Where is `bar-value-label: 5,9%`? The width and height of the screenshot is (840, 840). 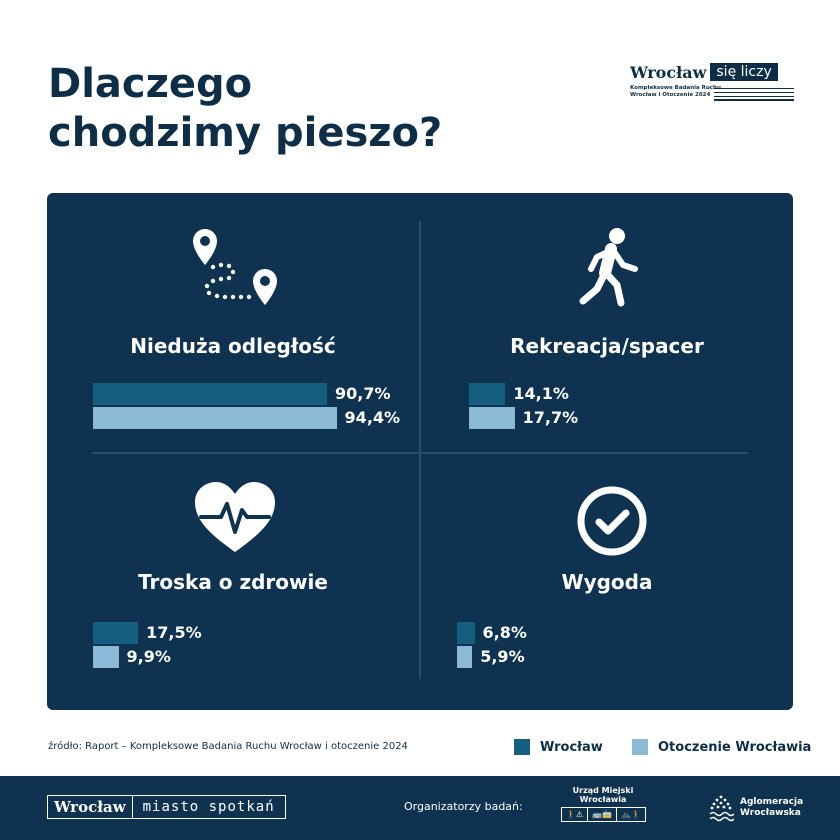 bar-value-label: 5,9% is located at coordinates (502, 656).